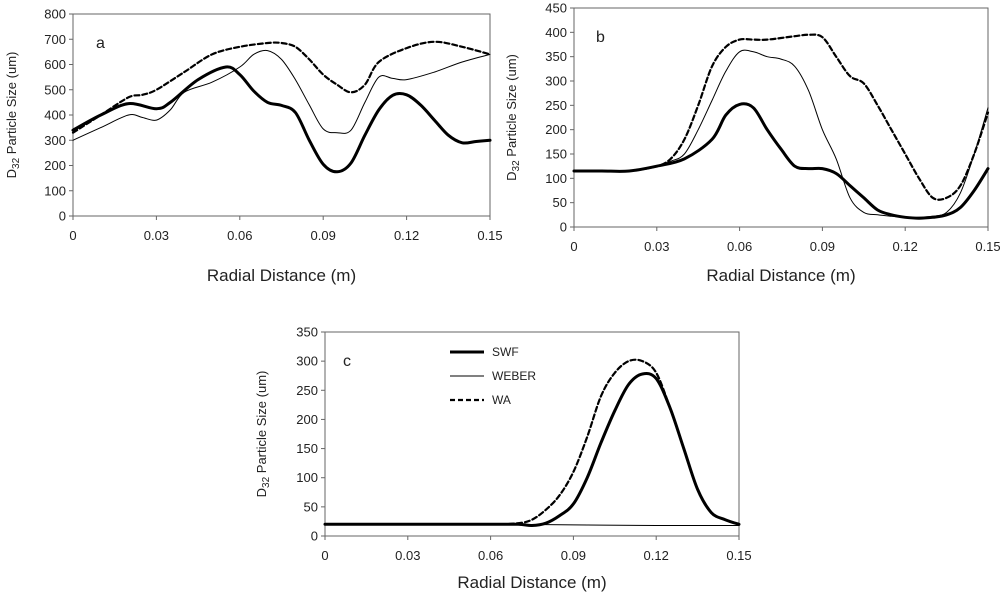 The width and height of the screenshot is (1000, 603). I want to click on panel-annotation: c, so click(347, 361).